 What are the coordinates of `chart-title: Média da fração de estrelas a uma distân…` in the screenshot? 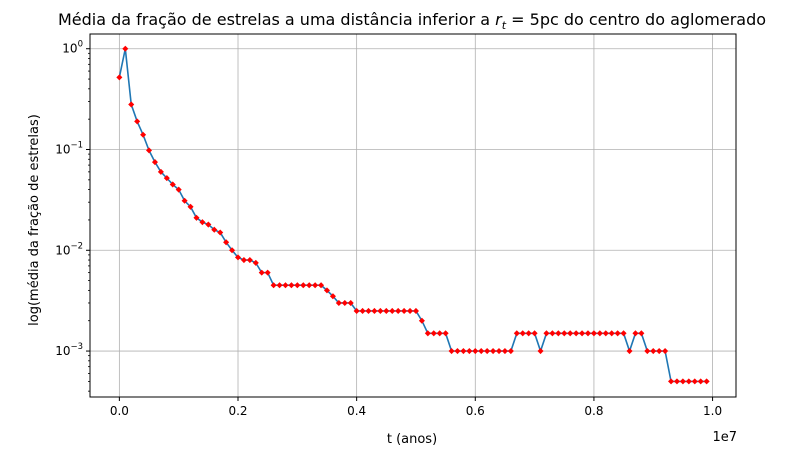 It's located at (412, 21).